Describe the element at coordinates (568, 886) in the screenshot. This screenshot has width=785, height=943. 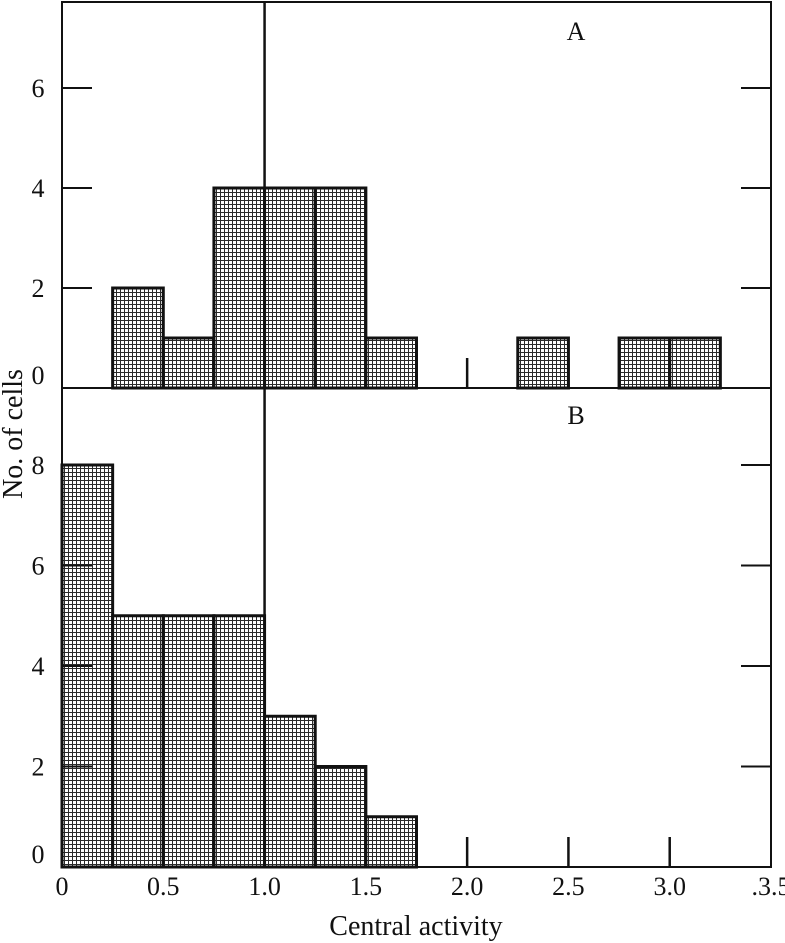
I see `x-tick-label: 2.5` at that location.